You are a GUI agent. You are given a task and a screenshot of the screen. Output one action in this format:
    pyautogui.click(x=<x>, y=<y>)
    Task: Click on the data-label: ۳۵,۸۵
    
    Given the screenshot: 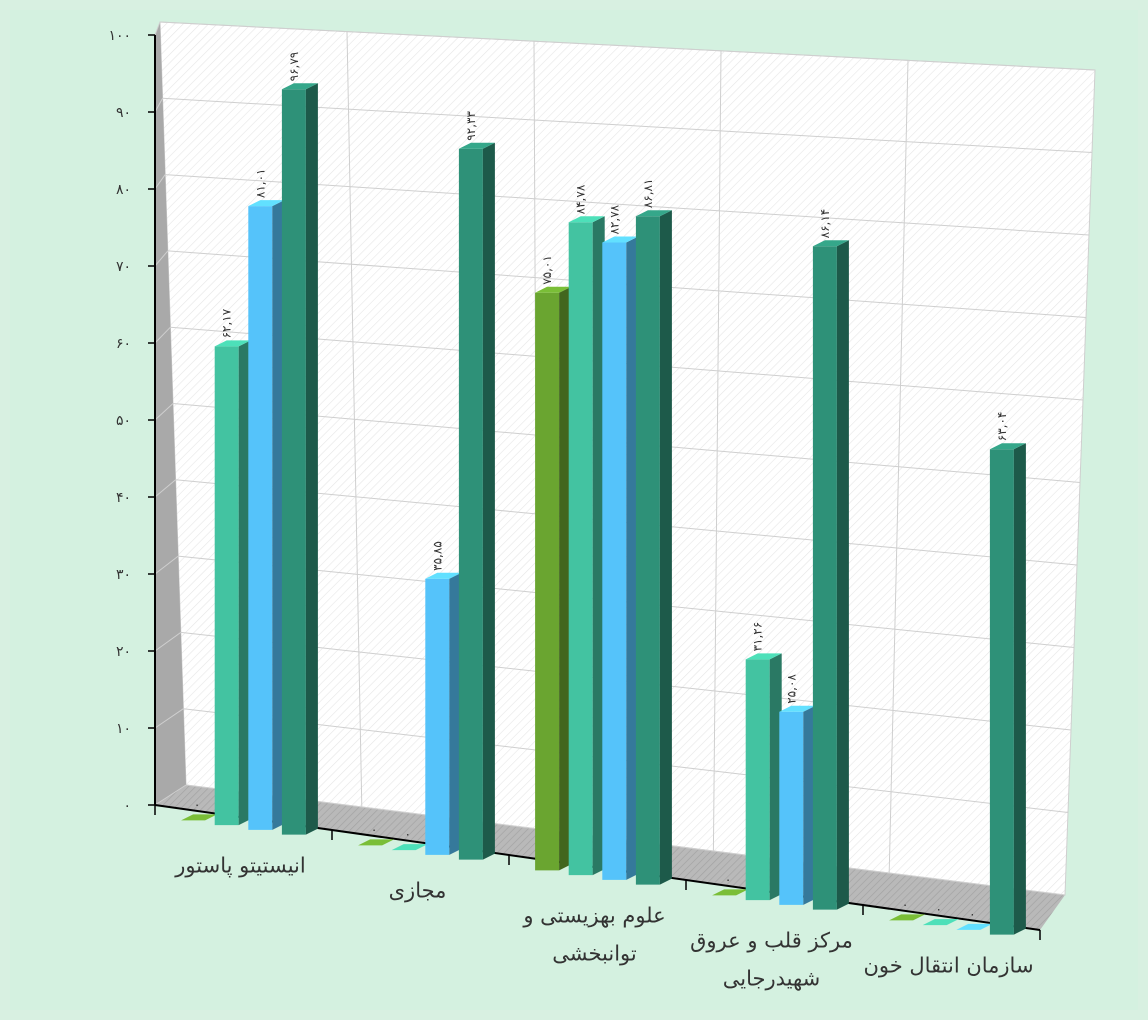 What is the action you would take?
    pyautogui.click(x=437, y=556)
    